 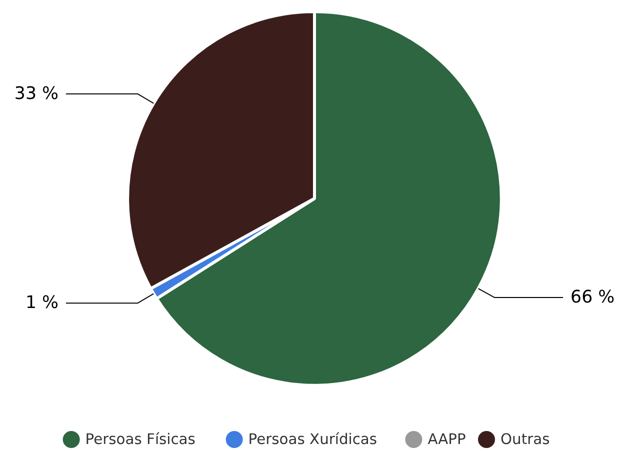 I want to click on data-label: 33 %, so click(x=36, y=94).